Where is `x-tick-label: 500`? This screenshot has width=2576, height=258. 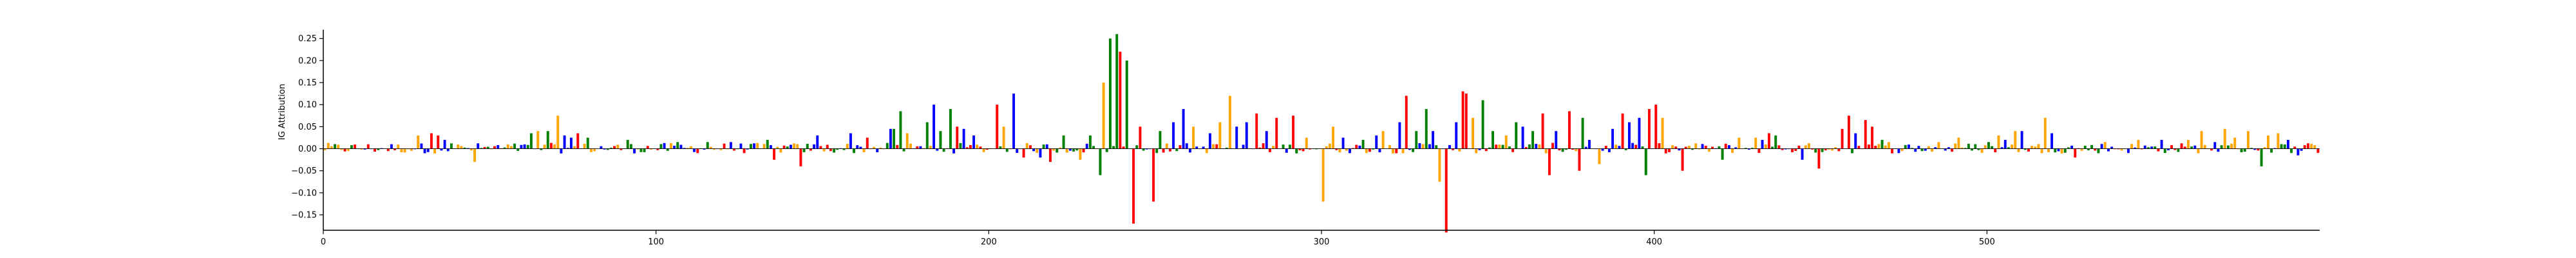
x-tick-label: 500 is located at coordinates (1987, 242).